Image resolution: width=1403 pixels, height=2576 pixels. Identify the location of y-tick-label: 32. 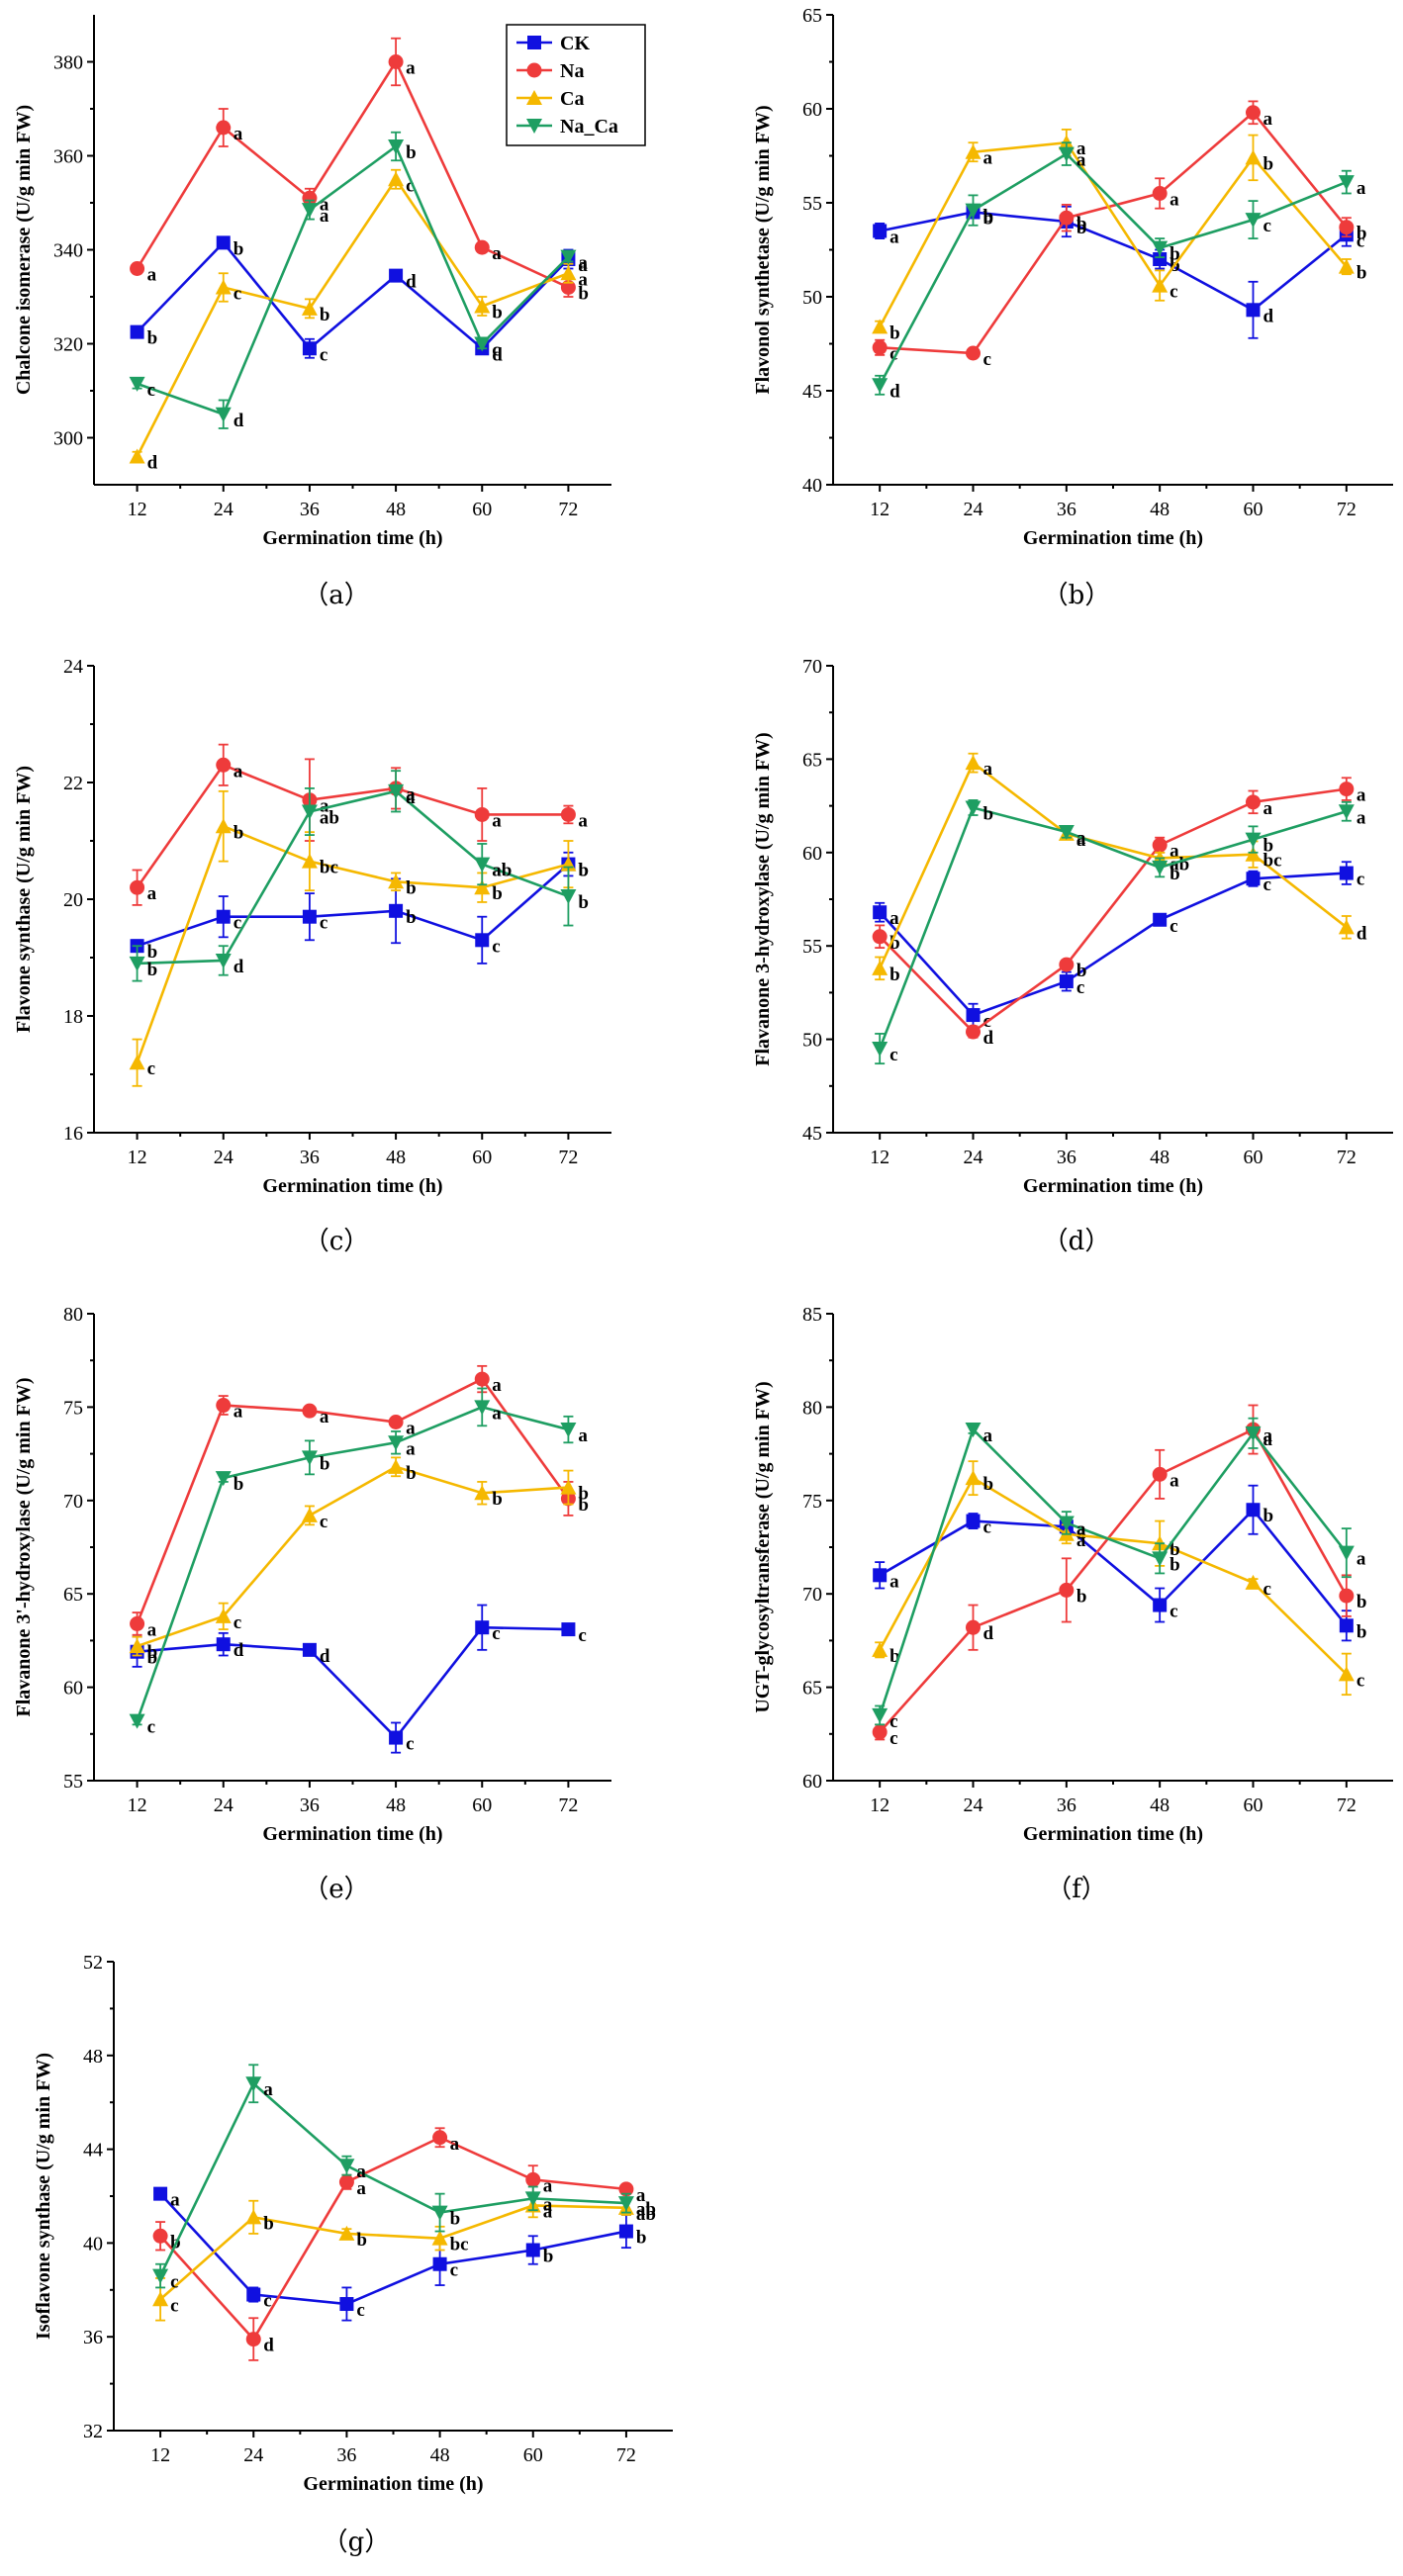
(93, 2431).